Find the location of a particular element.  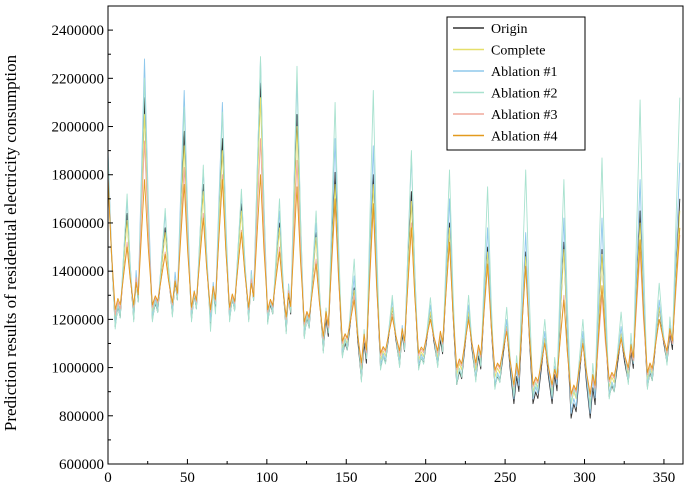

legend-label-ablation-1: Ablation #1 is located at coordinates (524, 72).